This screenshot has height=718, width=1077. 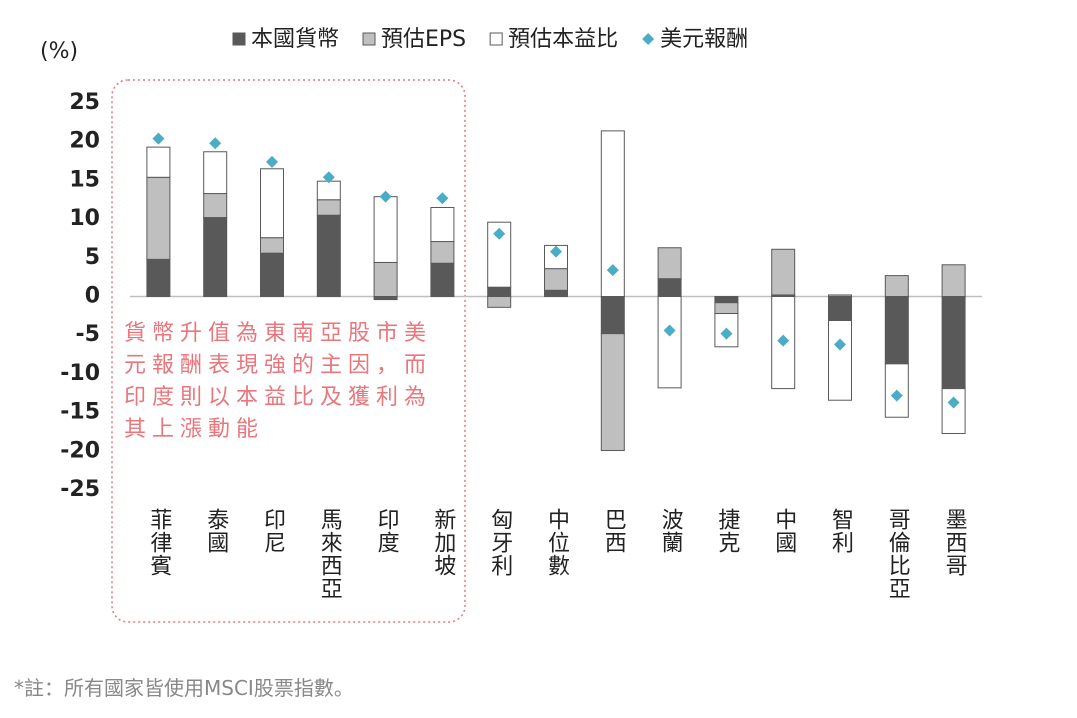 I want to click on x-tick-label: 哥倫比亞, so click(x=898, y=554).